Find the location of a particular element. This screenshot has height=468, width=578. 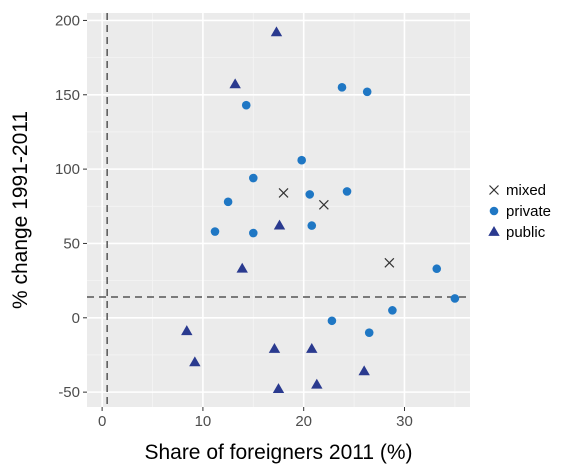

legend-item-public: public is located at coordinates (517, 232).